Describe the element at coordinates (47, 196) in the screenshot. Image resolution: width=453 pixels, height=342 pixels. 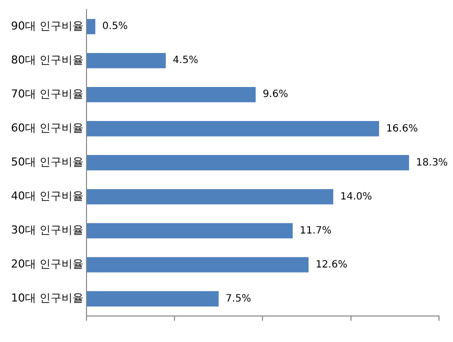
I see `y-tick-label: 40대 인구비율` at that location.